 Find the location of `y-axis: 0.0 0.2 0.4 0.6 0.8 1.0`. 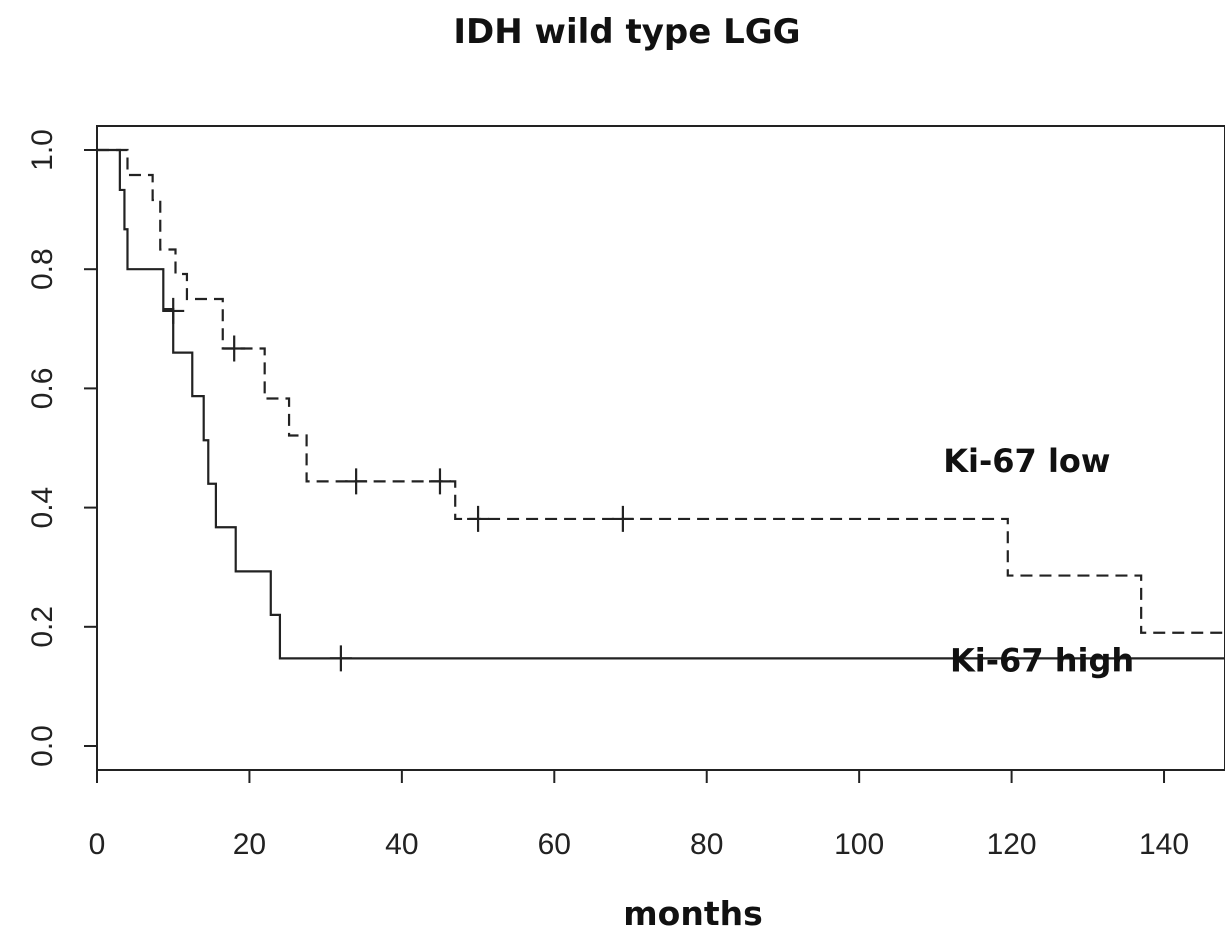

y-axis: 0.0 0.2 0.4 0.6 0.8 1.0 is located at coordinates (61, 448).